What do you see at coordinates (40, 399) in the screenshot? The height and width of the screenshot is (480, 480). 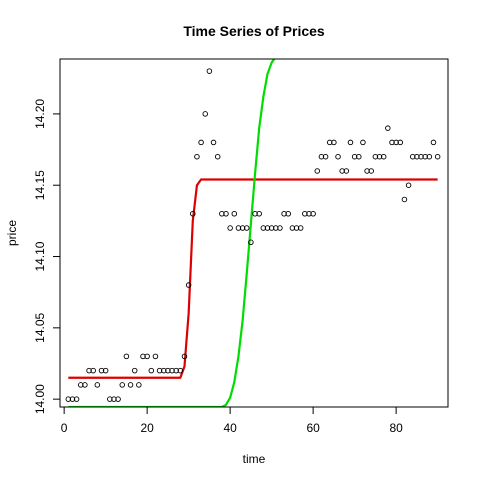 I see `y-tick-label: 14.00` at bounding box center [40, 399].